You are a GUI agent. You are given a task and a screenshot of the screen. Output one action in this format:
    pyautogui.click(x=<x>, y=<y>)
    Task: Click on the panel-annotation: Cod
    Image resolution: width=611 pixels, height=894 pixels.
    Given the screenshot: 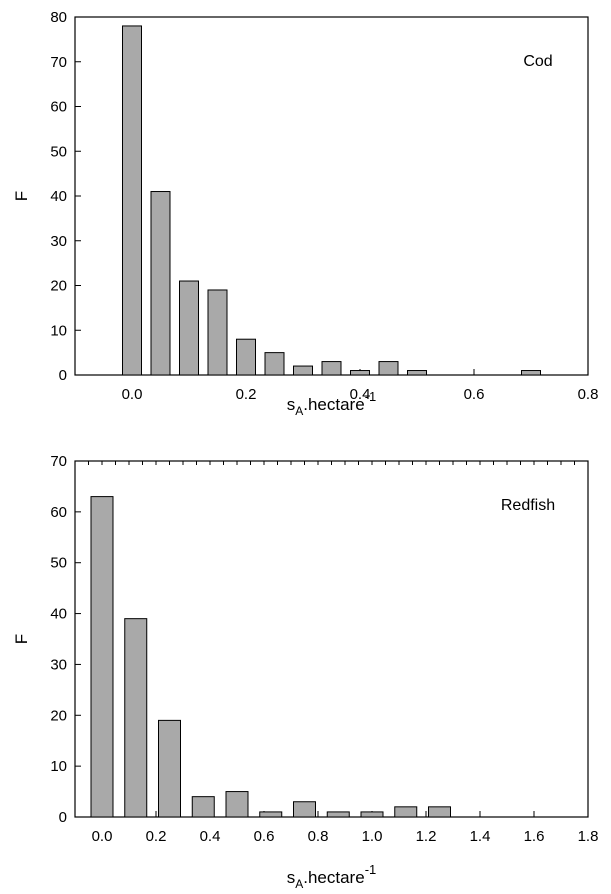 What is the action you would take?
    pyautogui.click(x=537, y=61)
    